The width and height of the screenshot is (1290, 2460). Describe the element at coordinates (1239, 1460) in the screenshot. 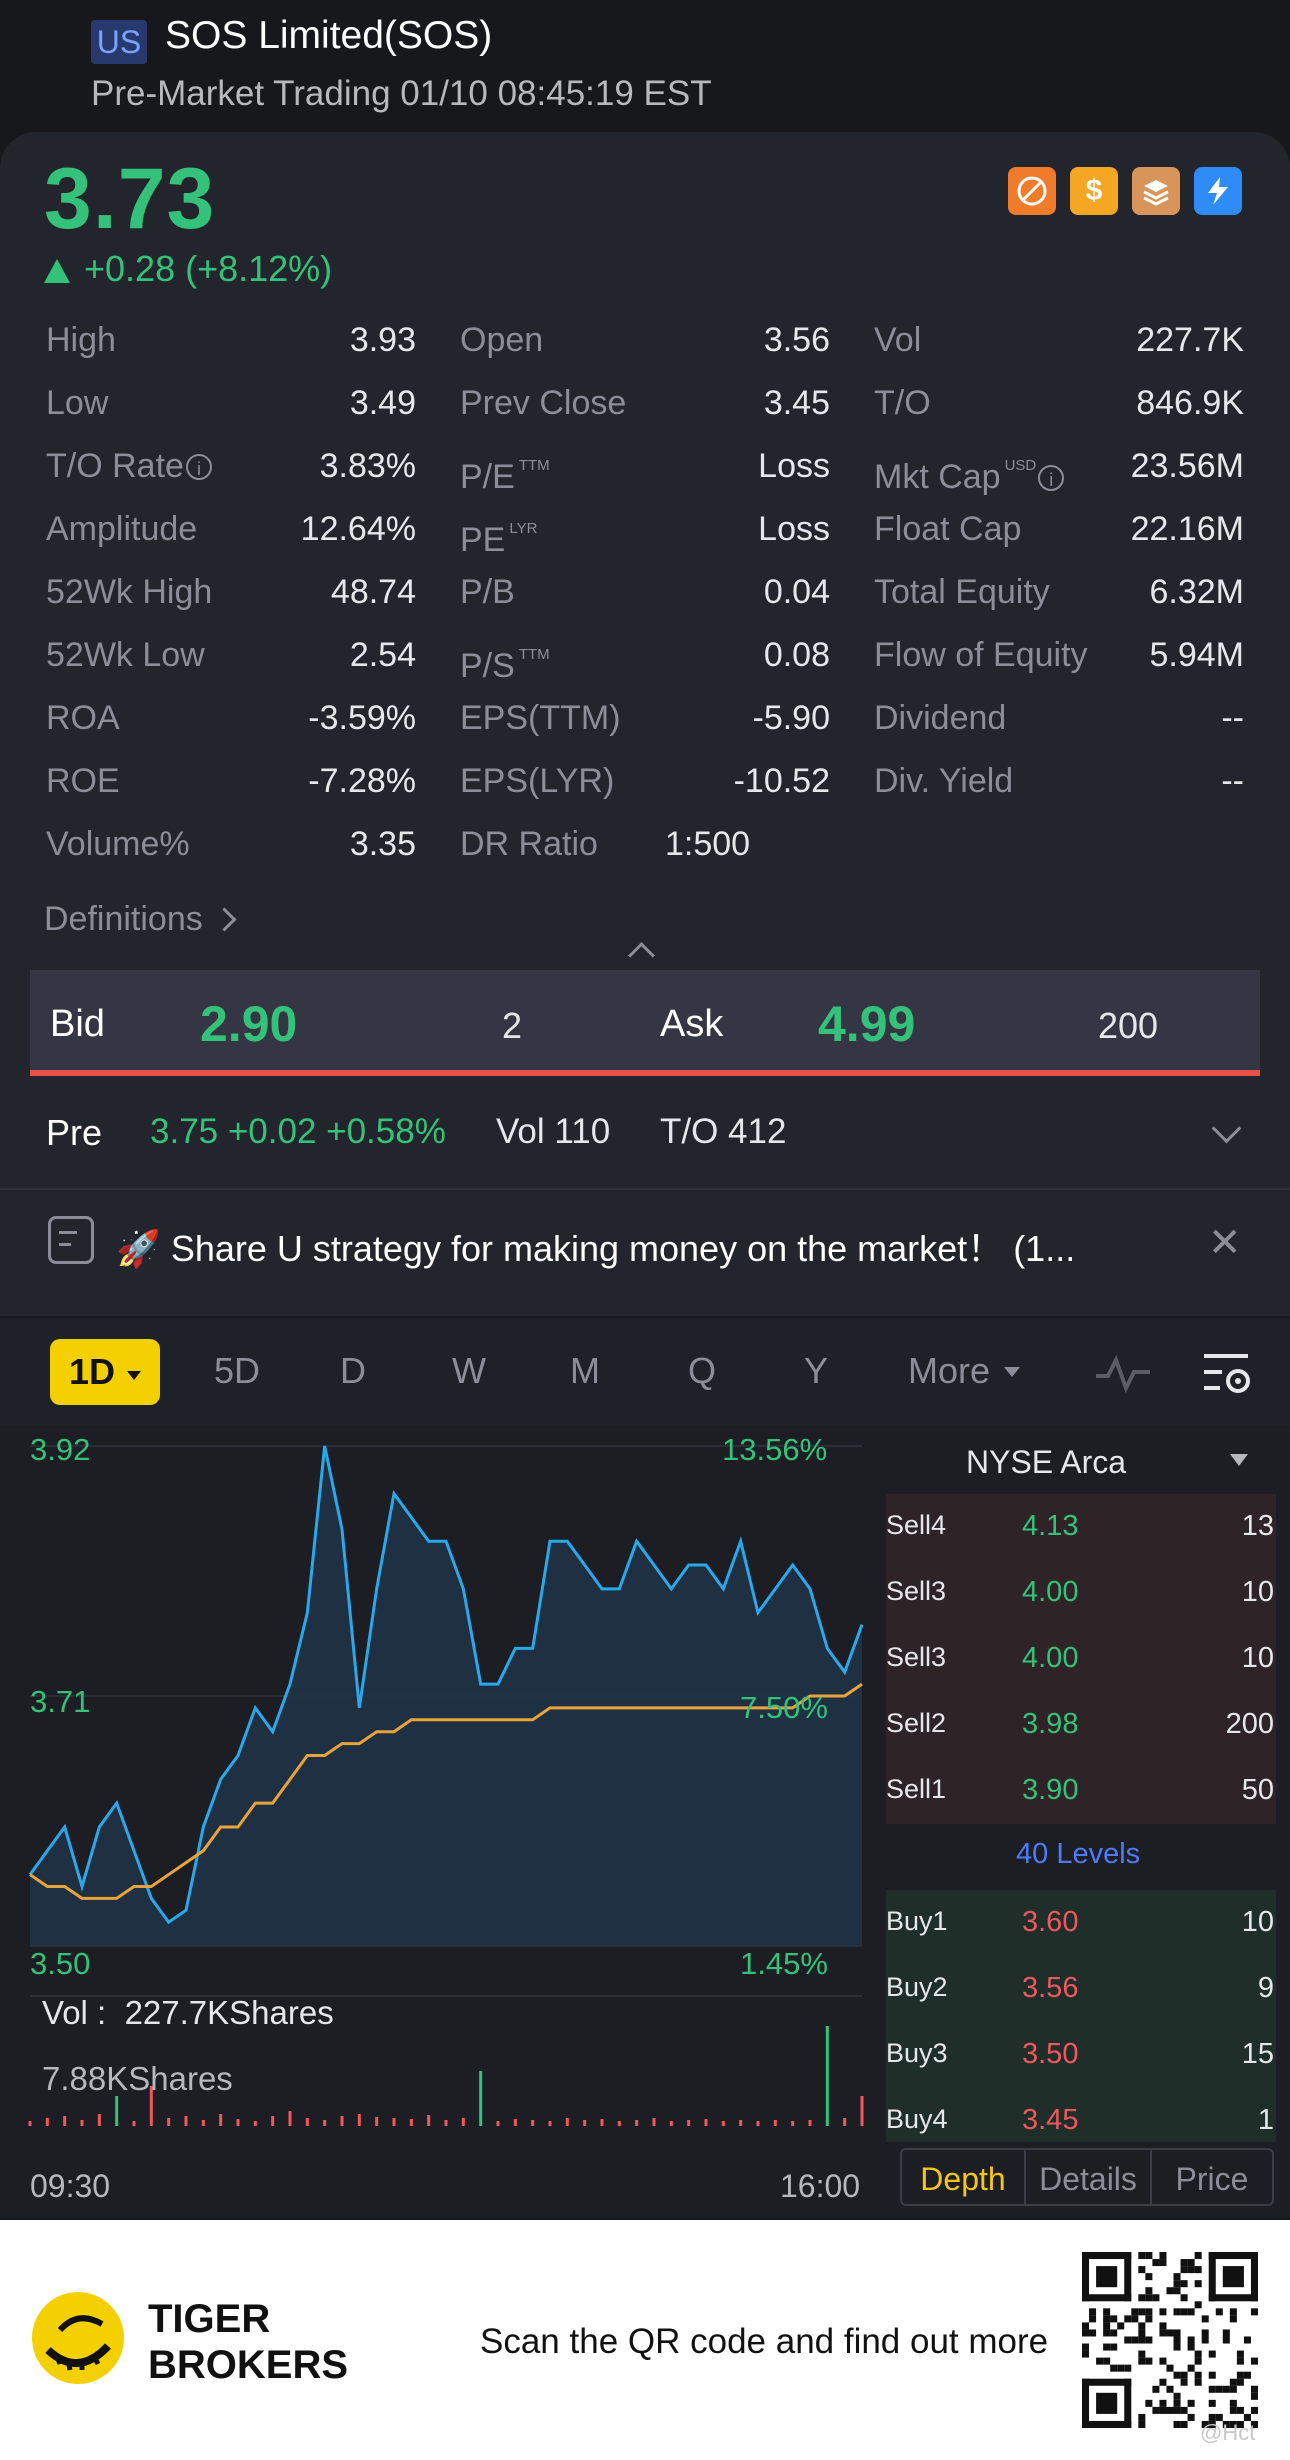

I see `caret-down-icon` at that location.